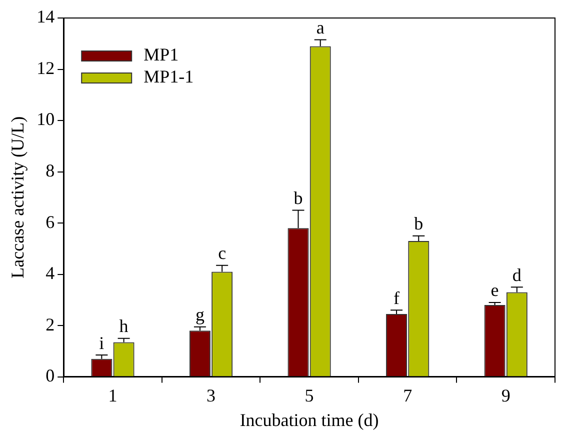 This screenshot has height=434, width=569. Describe the element at coordinates (397, 298) in the screenshot. I see `data-label: f` at that location.